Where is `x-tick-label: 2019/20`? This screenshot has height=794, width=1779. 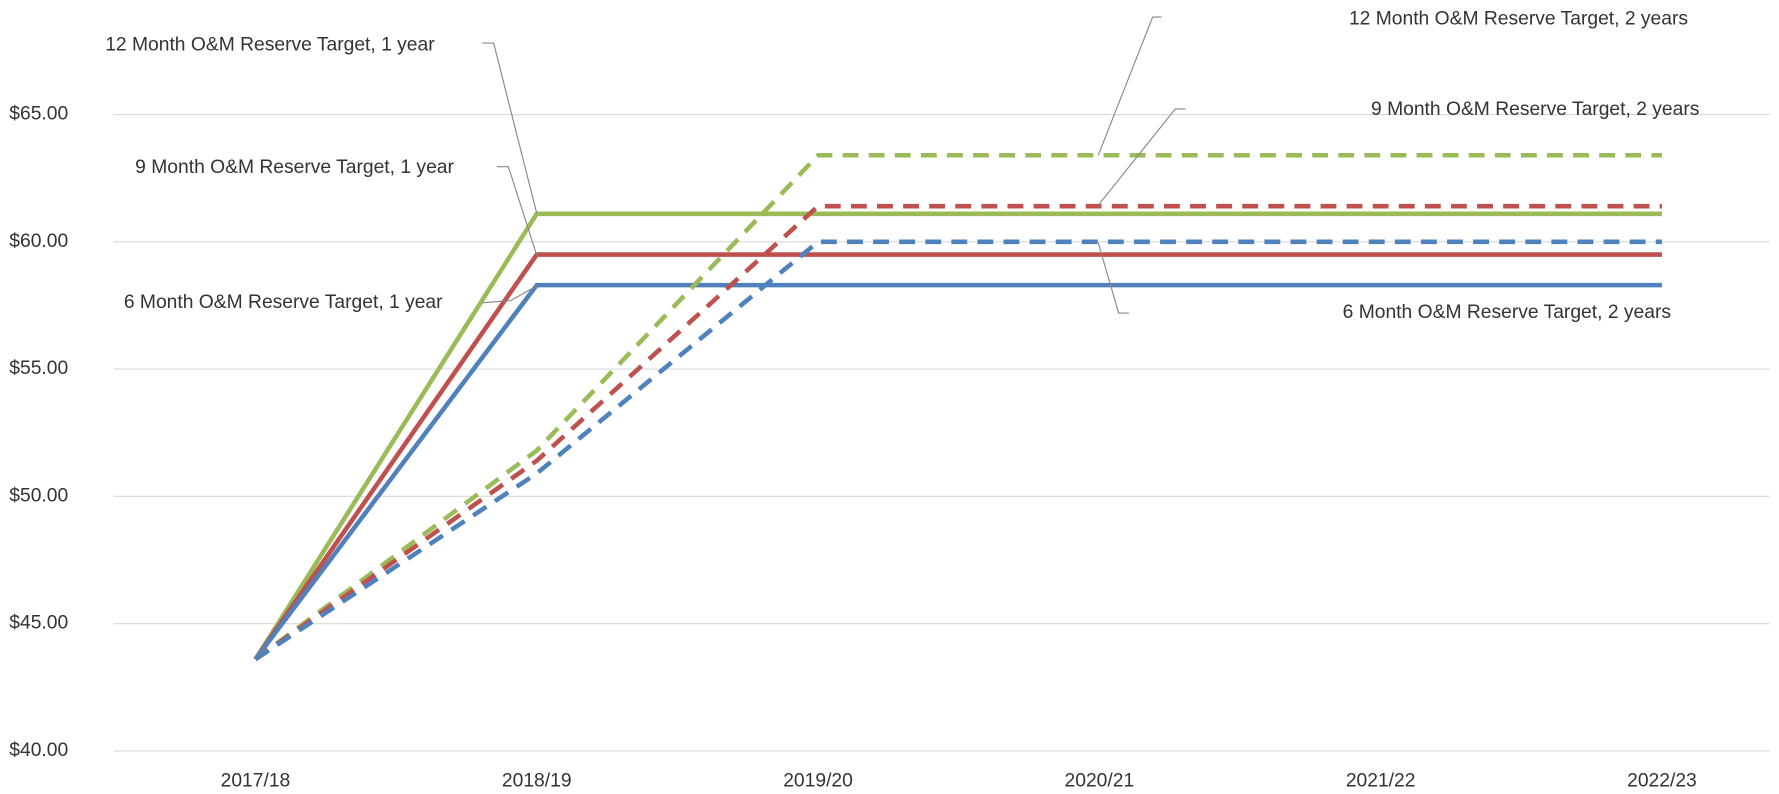 x-tick-label: 2019/20 is located at coordinates (818, 781).